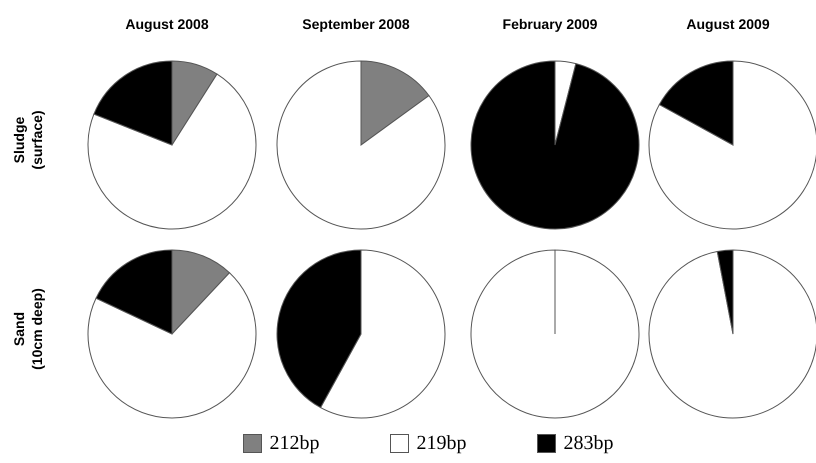  I want to click on chart-title: September 2008, so click(356, 24).